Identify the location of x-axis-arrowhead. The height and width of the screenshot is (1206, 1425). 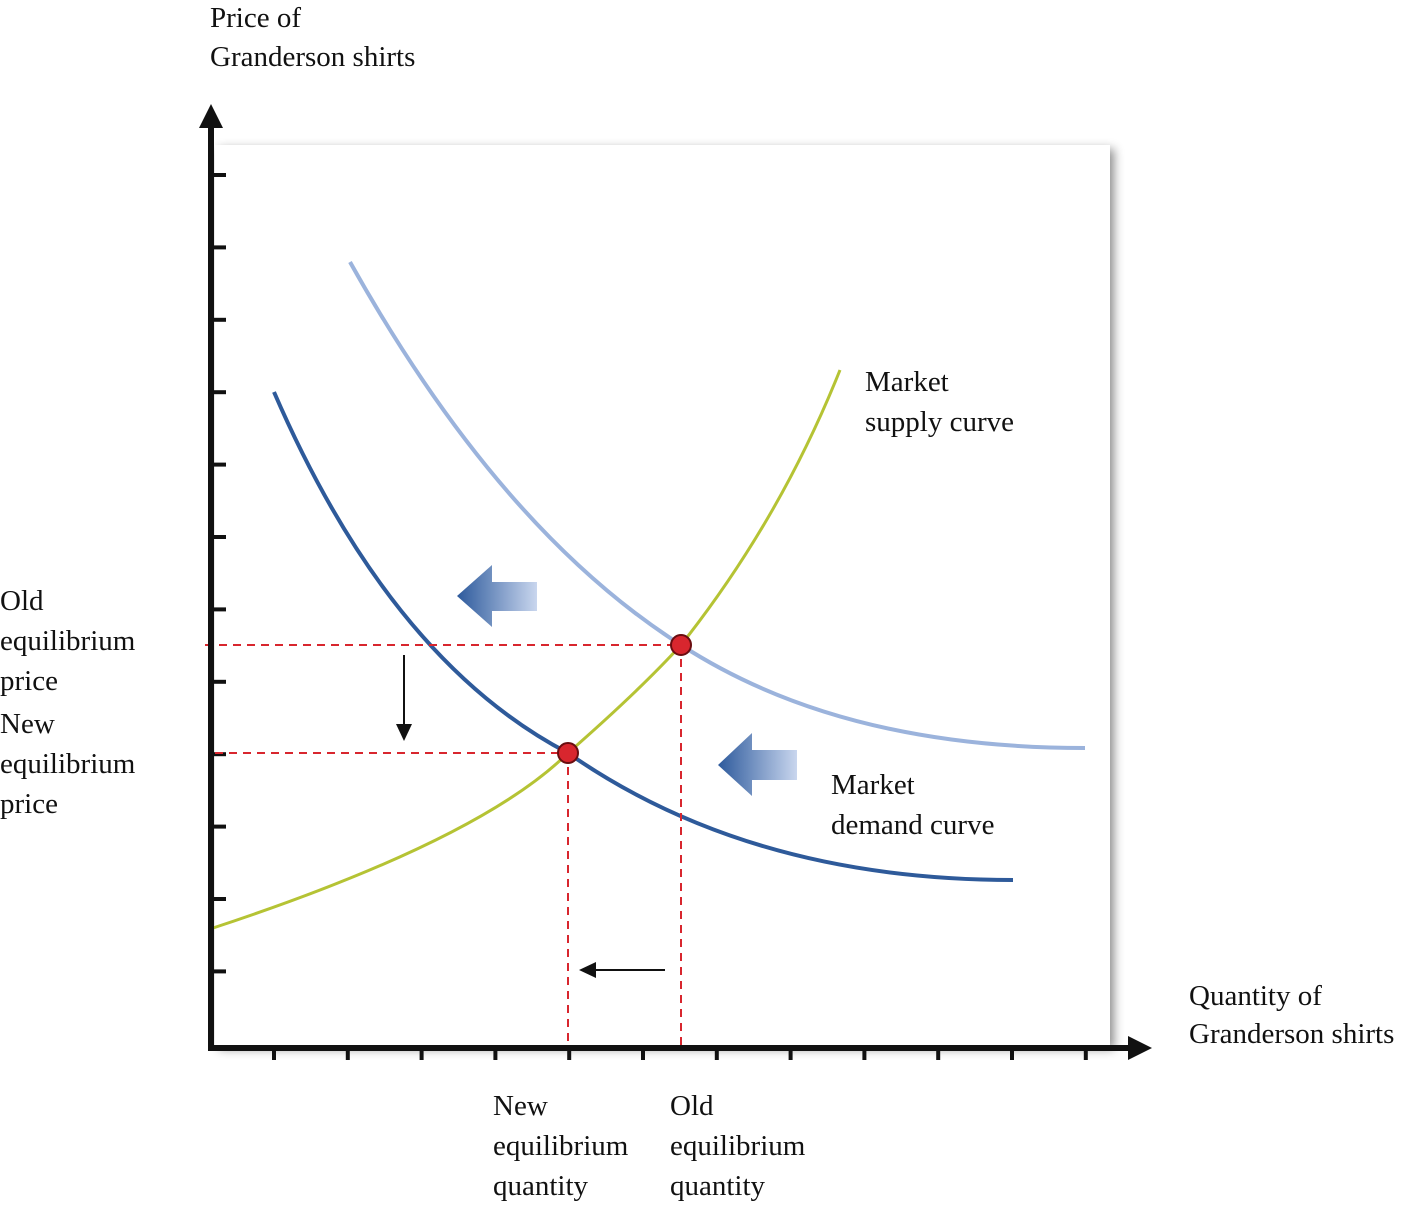
(1140, 1048).